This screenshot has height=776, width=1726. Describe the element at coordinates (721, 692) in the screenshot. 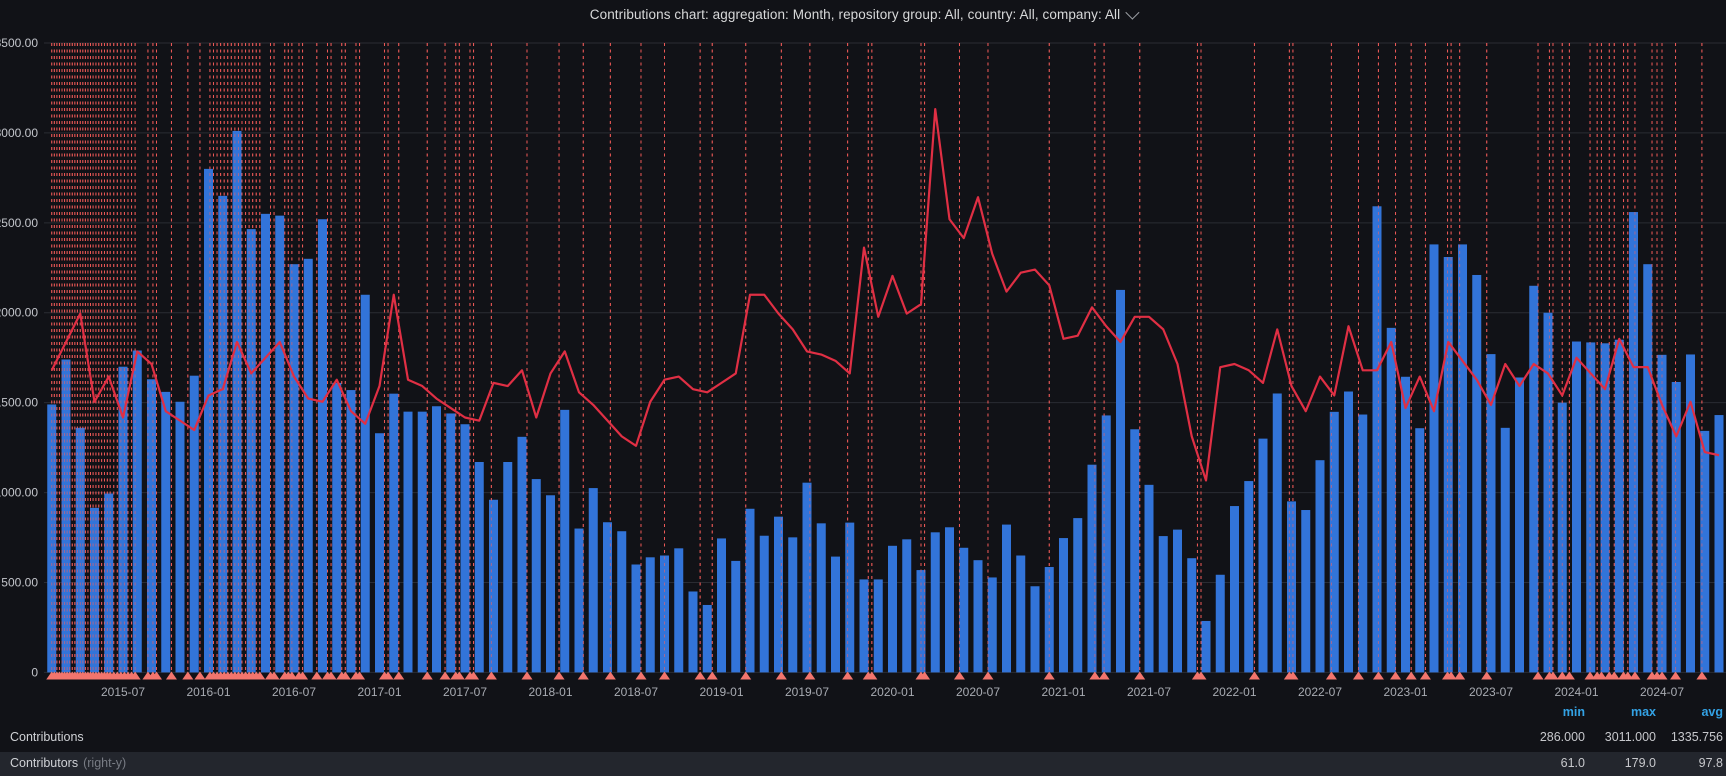

I see `svg-text: 2019-01` at that location.